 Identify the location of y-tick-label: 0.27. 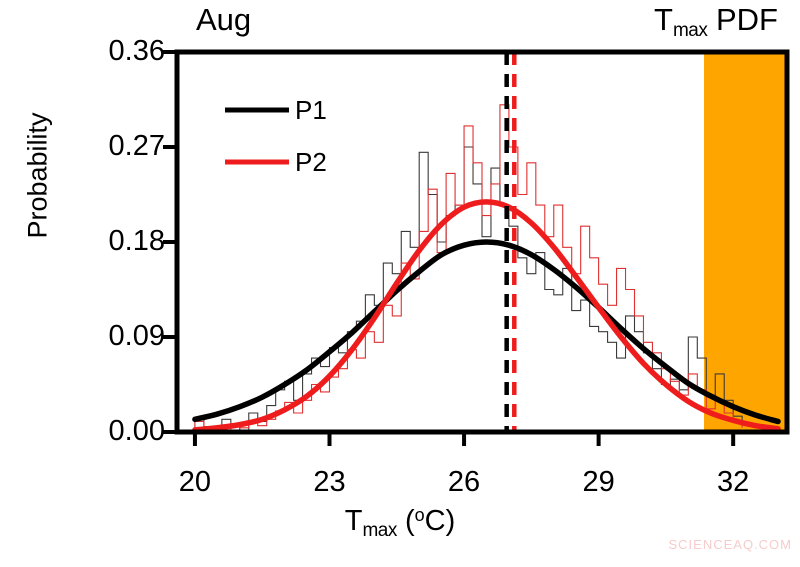
(136, 146).